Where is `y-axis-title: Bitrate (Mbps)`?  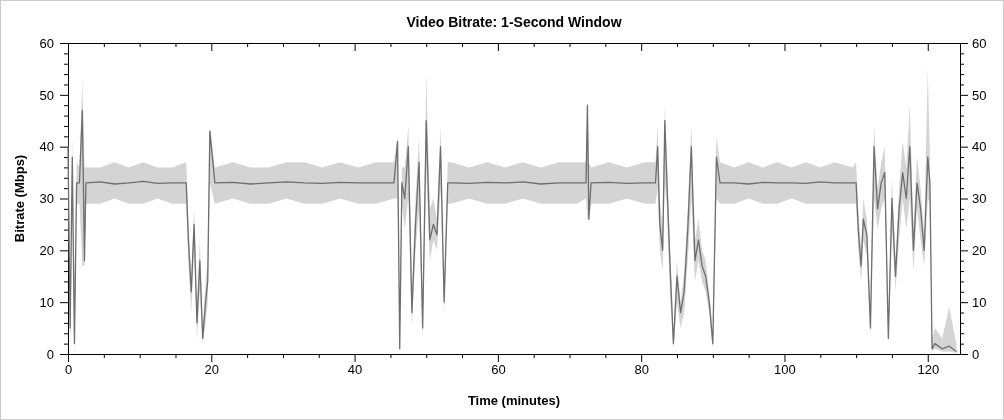 y-axis-title: Bitrate (Mbps) is located at coordinates (19, 198).